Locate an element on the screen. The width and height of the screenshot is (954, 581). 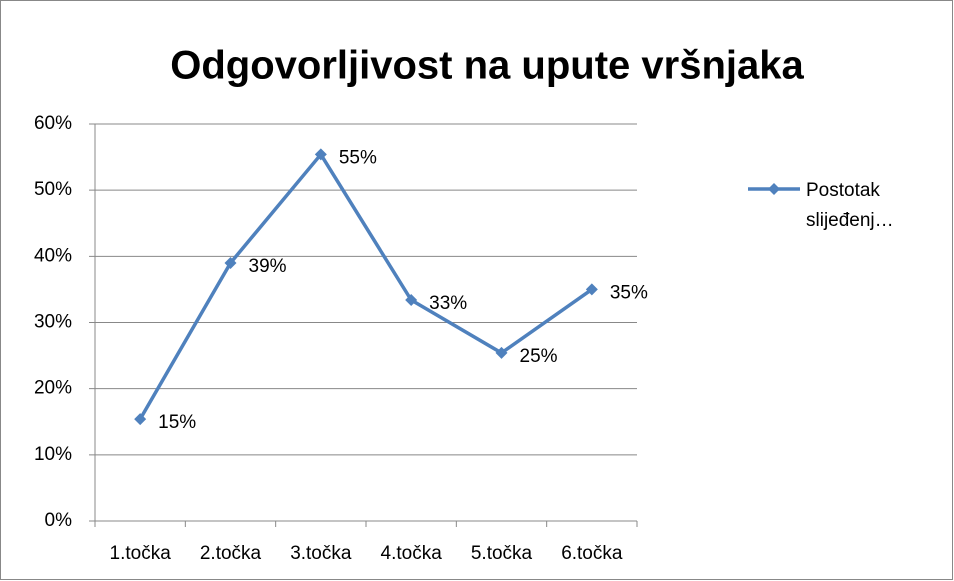
y-tick-label: 40% is located at coordinates (53, 255).